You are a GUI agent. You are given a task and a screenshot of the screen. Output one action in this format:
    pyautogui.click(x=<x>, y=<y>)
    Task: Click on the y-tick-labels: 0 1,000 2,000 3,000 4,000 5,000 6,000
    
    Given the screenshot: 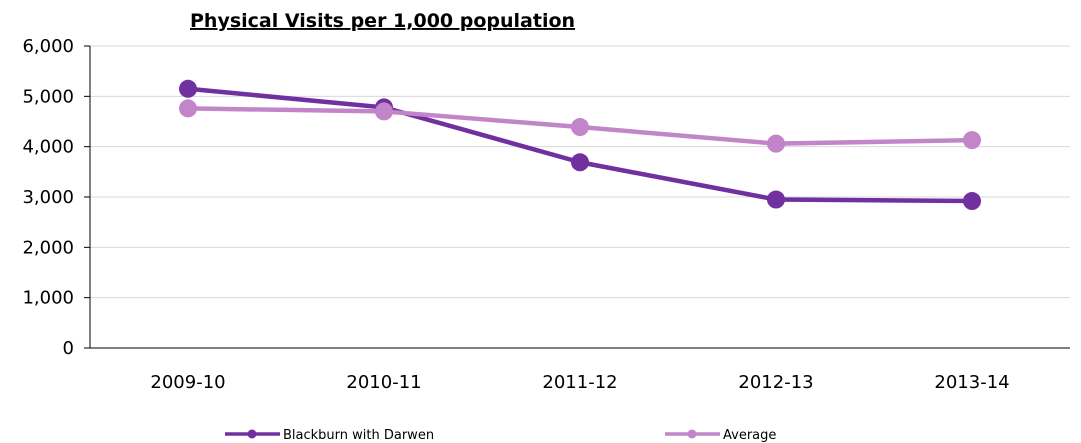 What is the action you would take?
    pyautogui.click(x=48, y=197)
    